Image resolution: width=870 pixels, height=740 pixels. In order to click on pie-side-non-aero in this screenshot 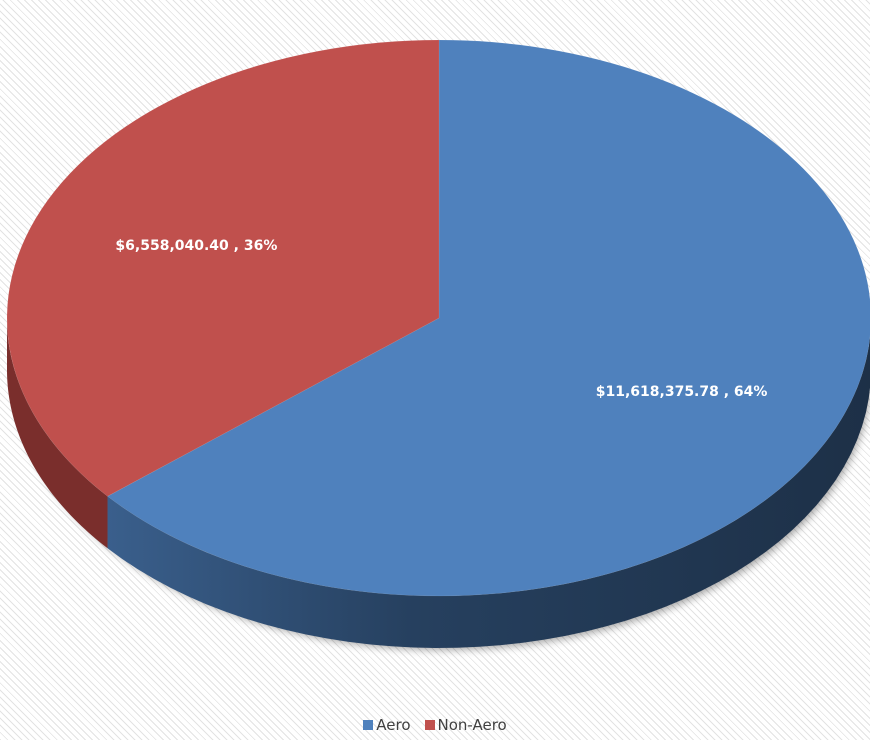, I will do `click(57, 433)`.